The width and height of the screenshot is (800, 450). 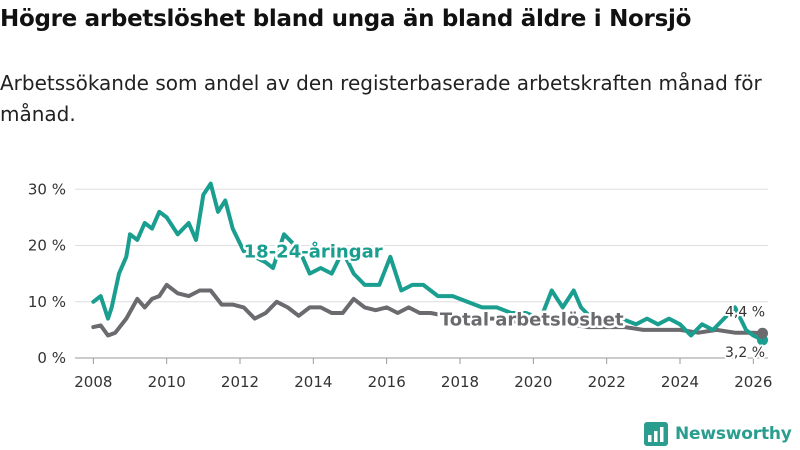 What do you see at coordinates (762, 333) in the screenshot?
I see `end-point-total` at bounding box center [762, 333].